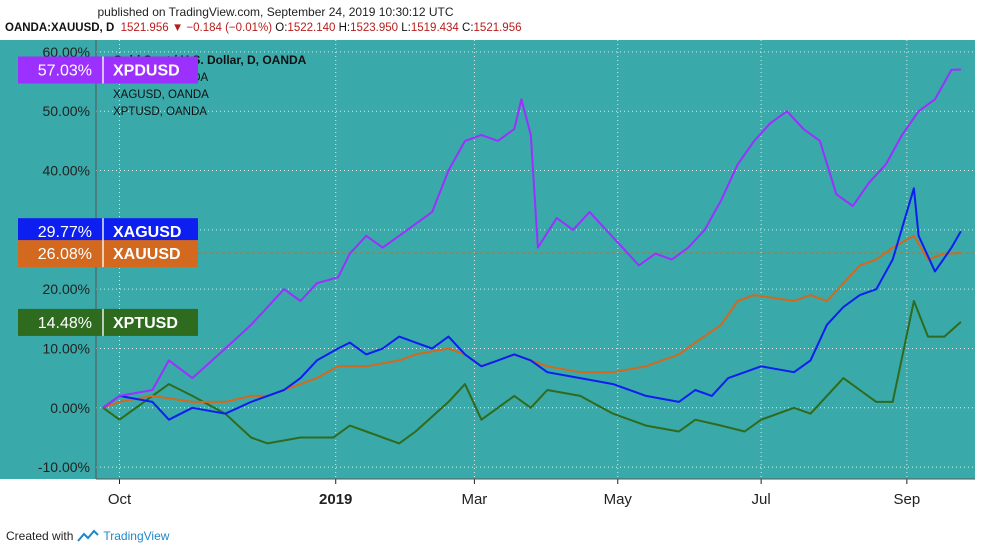 The image size is (983, 555). What do you see at coordinates (160, 112) in the screenshot?
I see `legend-entry: XPTUSD, OANDA` at bounding box center [160, 112].